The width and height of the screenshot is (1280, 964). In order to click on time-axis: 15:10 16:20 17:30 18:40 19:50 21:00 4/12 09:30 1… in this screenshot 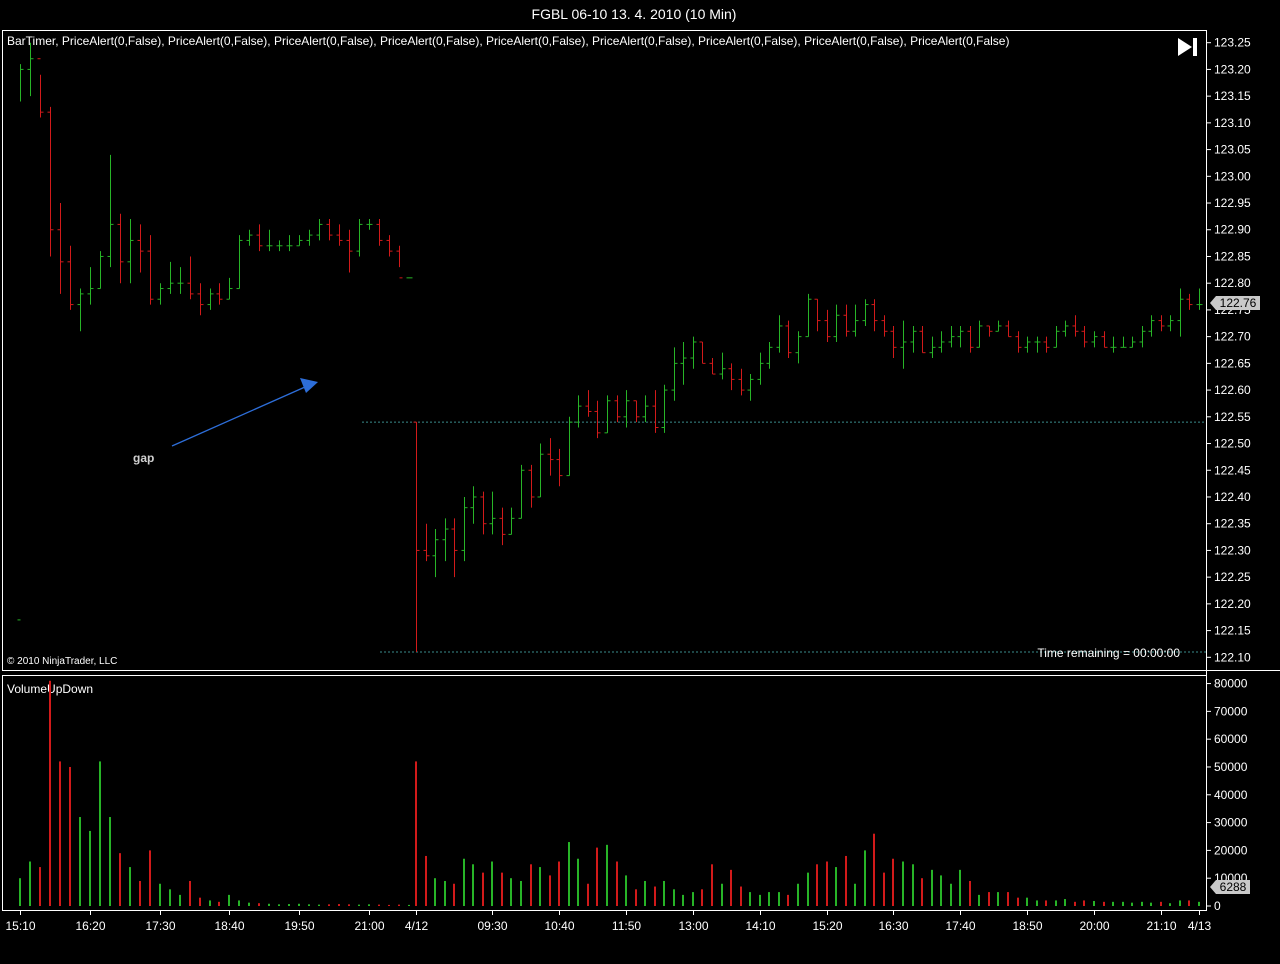, I will do `click(608, 921)`.